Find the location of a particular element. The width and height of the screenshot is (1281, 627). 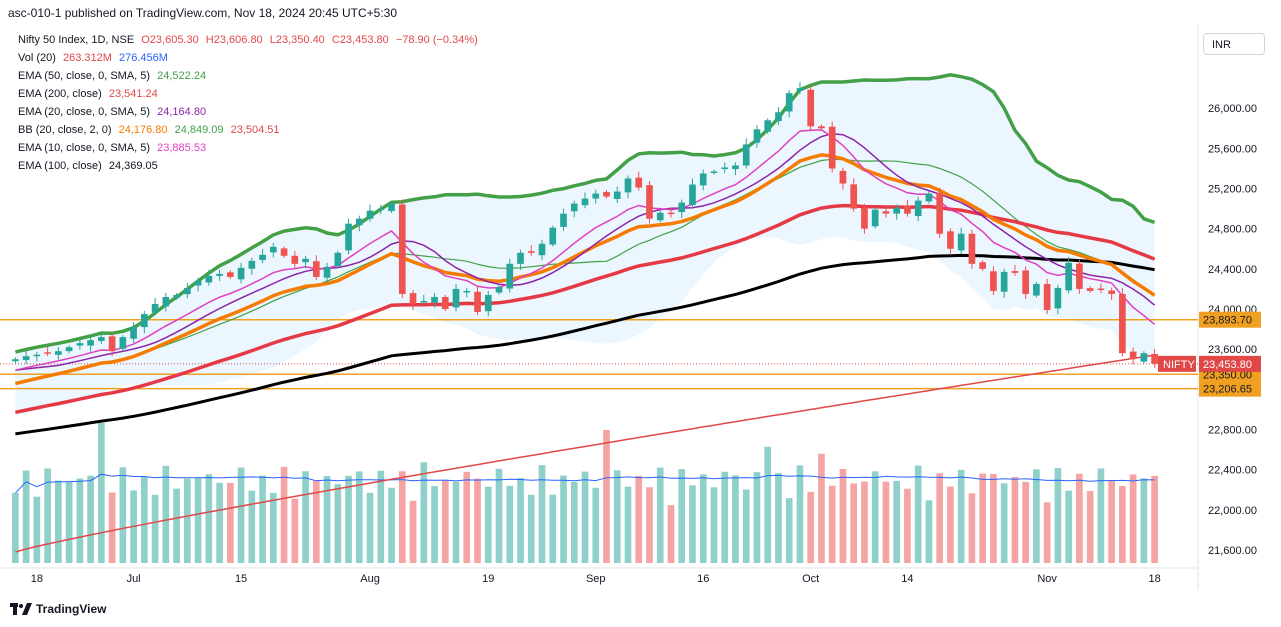

x-tick-label: 19 is located at coordinates (488, 579).